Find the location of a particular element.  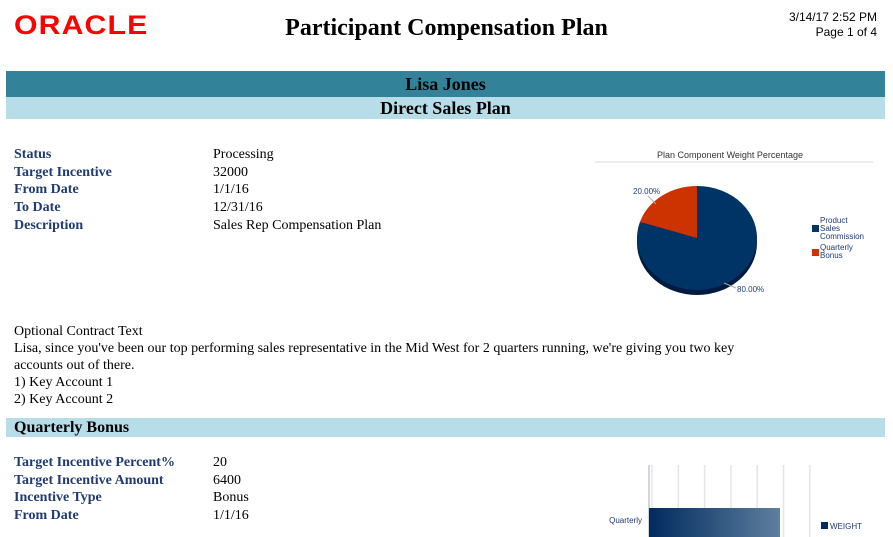

field-label: Target Incentive Amount is located at coordinates (89, 480).